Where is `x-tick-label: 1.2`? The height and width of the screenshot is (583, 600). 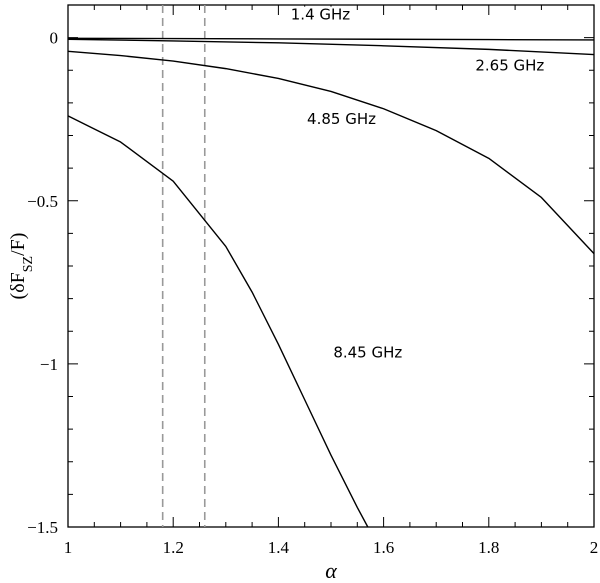
x-tick-label: 1.2 is located at coordinates (173, 547).